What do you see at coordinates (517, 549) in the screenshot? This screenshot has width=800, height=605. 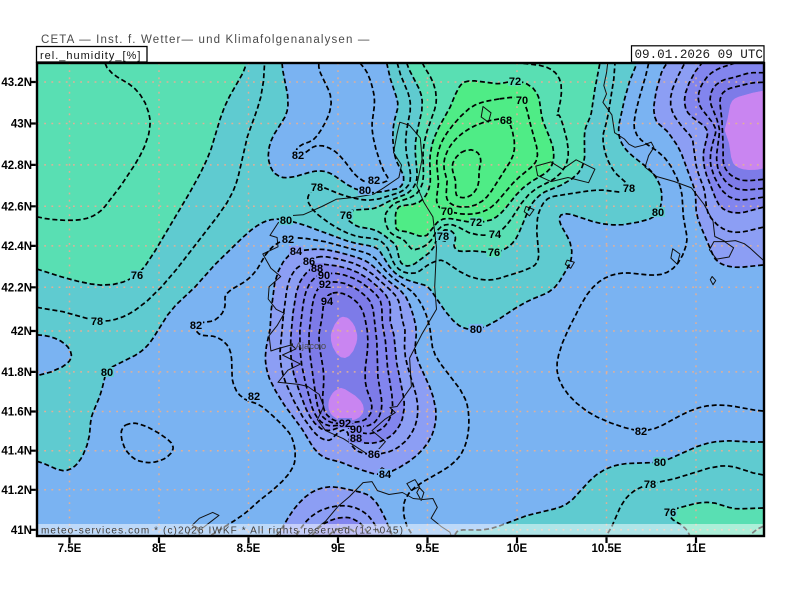 I see `svg-text: 10E` at bounding box center [517, 549].